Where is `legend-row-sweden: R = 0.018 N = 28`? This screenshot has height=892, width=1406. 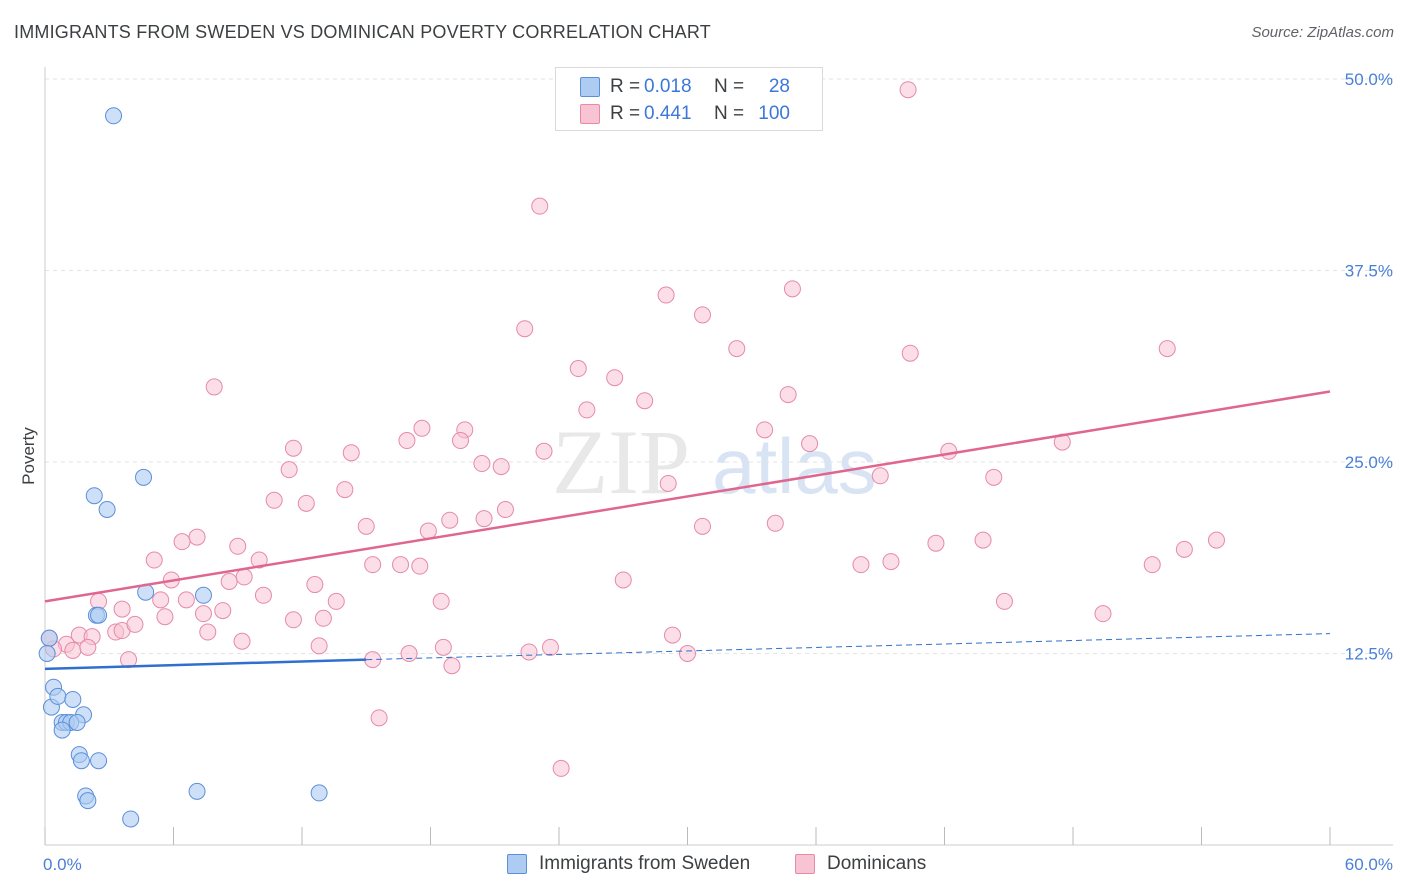 legend-row-sweden: R = 0.018 N = 28 is located at coordinates (685, 87).